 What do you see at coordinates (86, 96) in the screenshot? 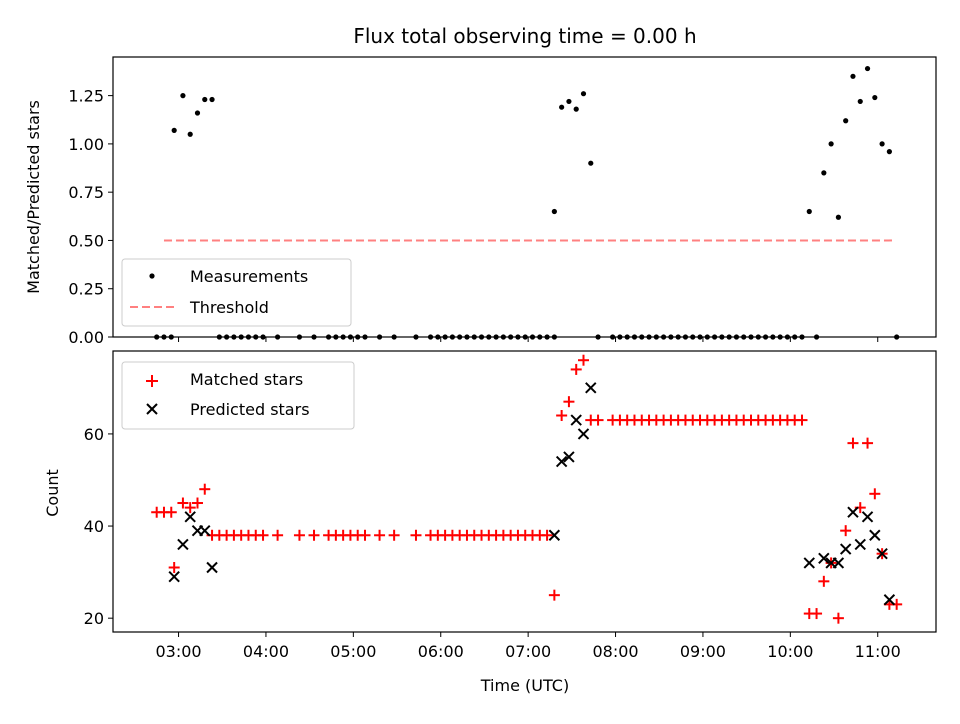
I see `top-y-tick-label: 1.25` at bounding box center [86, 96].